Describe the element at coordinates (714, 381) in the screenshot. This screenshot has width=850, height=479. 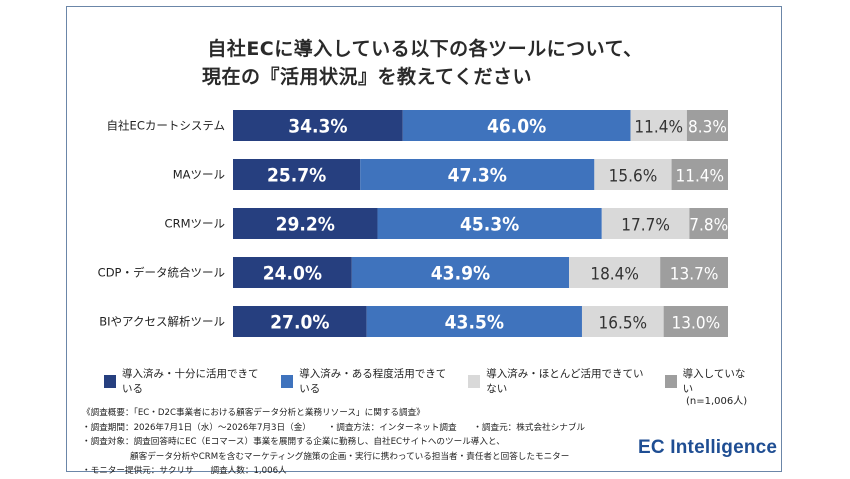
I see `legend-label: 導入していない` at that location.